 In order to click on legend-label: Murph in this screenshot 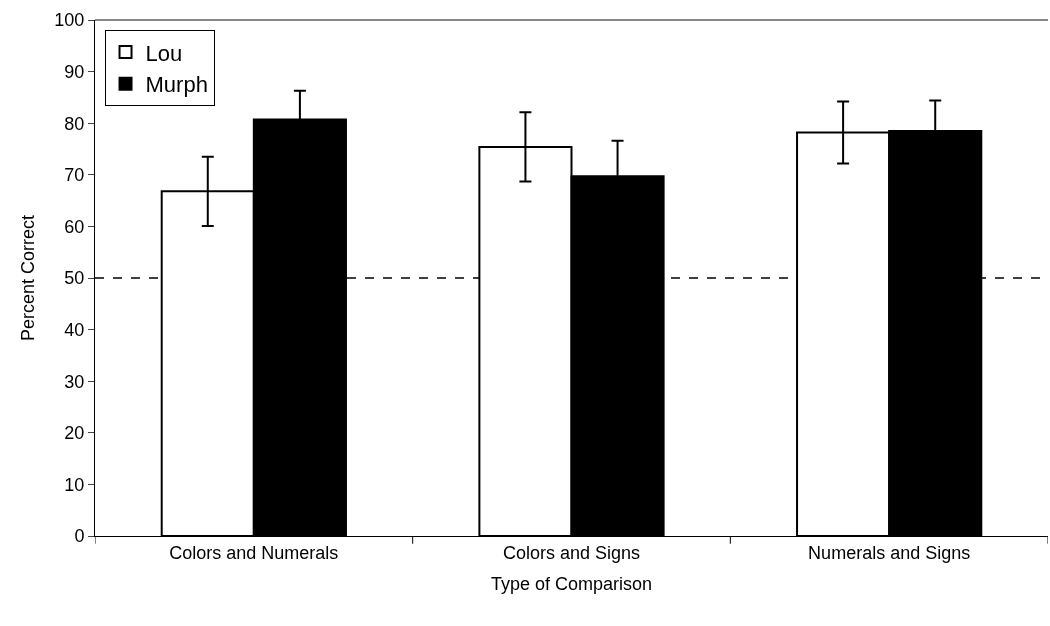, I will do `click(176, 85)`.